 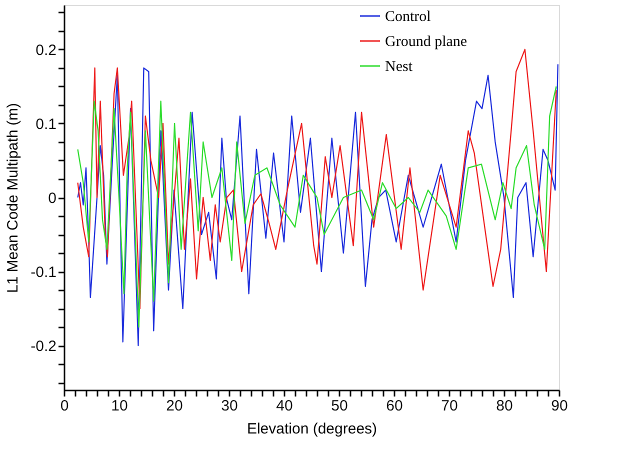 What do you see at coordinates (408, 17) in the screenshot?
I see `legend-label: Control` at bounding box center [408, 17].